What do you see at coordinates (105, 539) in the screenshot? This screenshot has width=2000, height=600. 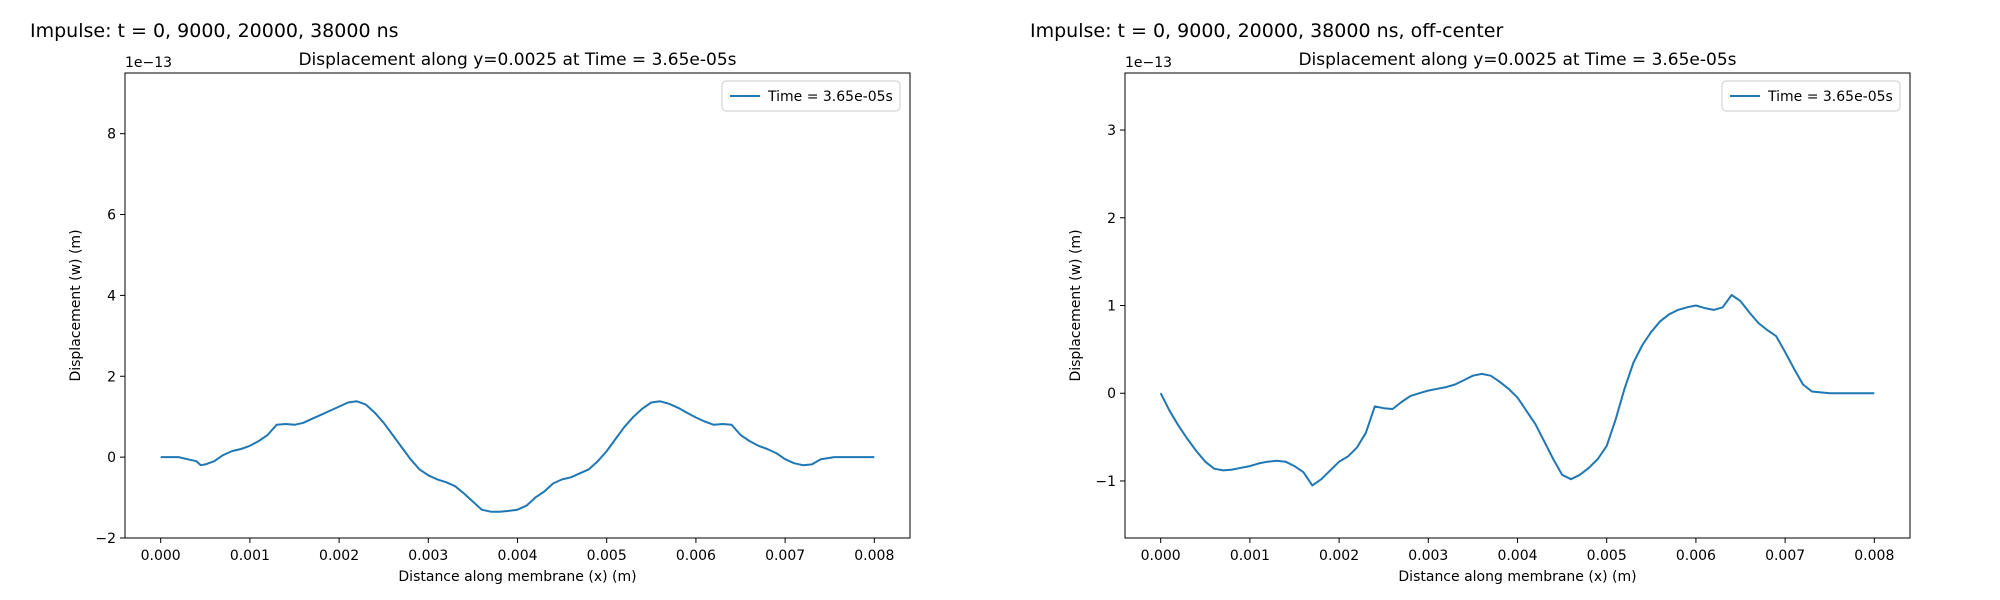 I see `y-tick-label: −2` at bounding box center [105, 539].